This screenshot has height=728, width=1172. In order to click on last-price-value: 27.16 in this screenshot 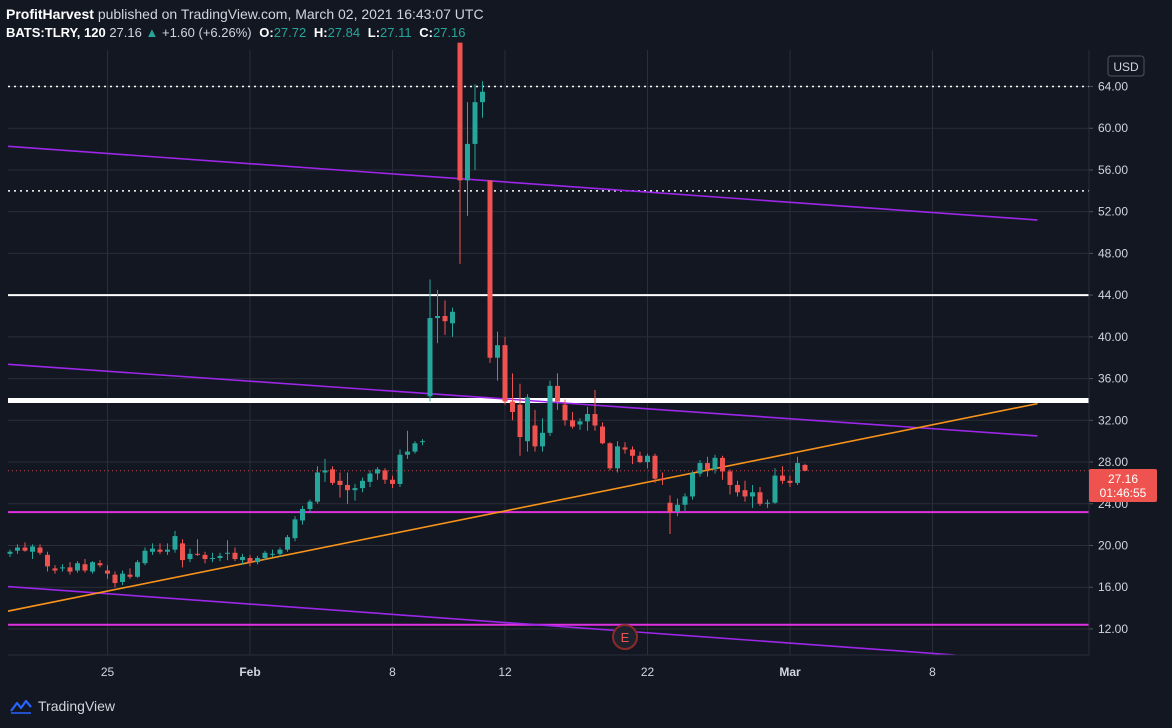, I will do `click(1123, 479)`.